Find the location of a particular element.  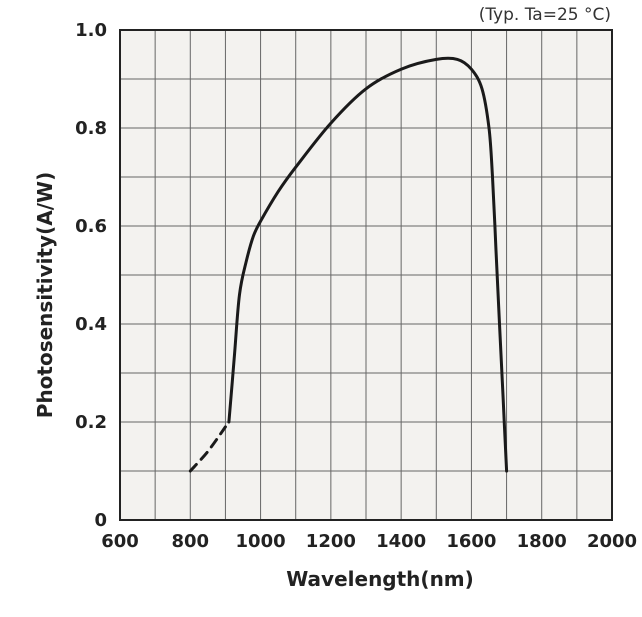

x-tick-label: 1000 is located at coordinates (261, 541).